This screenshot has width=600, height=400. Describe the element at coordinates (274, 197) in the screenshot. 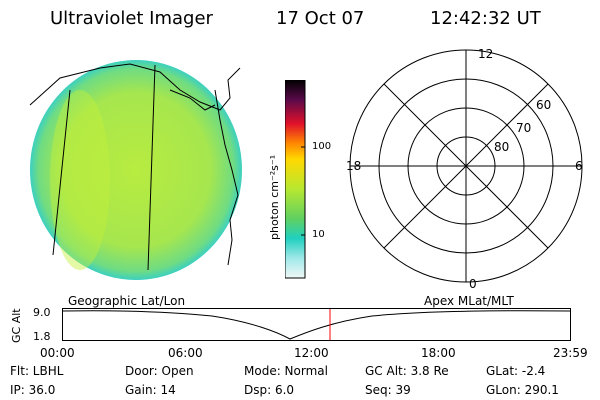

I see `colorbar-unit-label: photon cm⁻²s⁻¹` at that location.